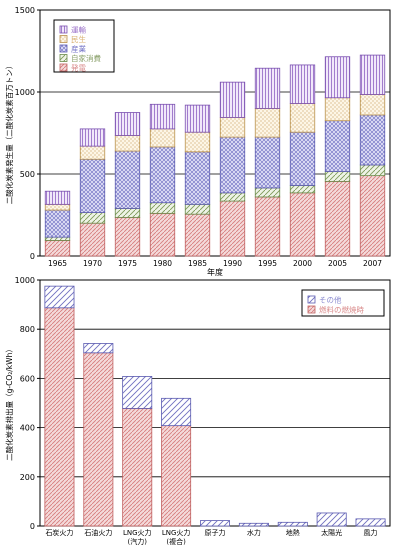 This screenshot has height=550, width=400. What do you see at coordinates (78, 68) in the screenshot?
I see `legend-label: 発電` at bounding box center [78, 68].